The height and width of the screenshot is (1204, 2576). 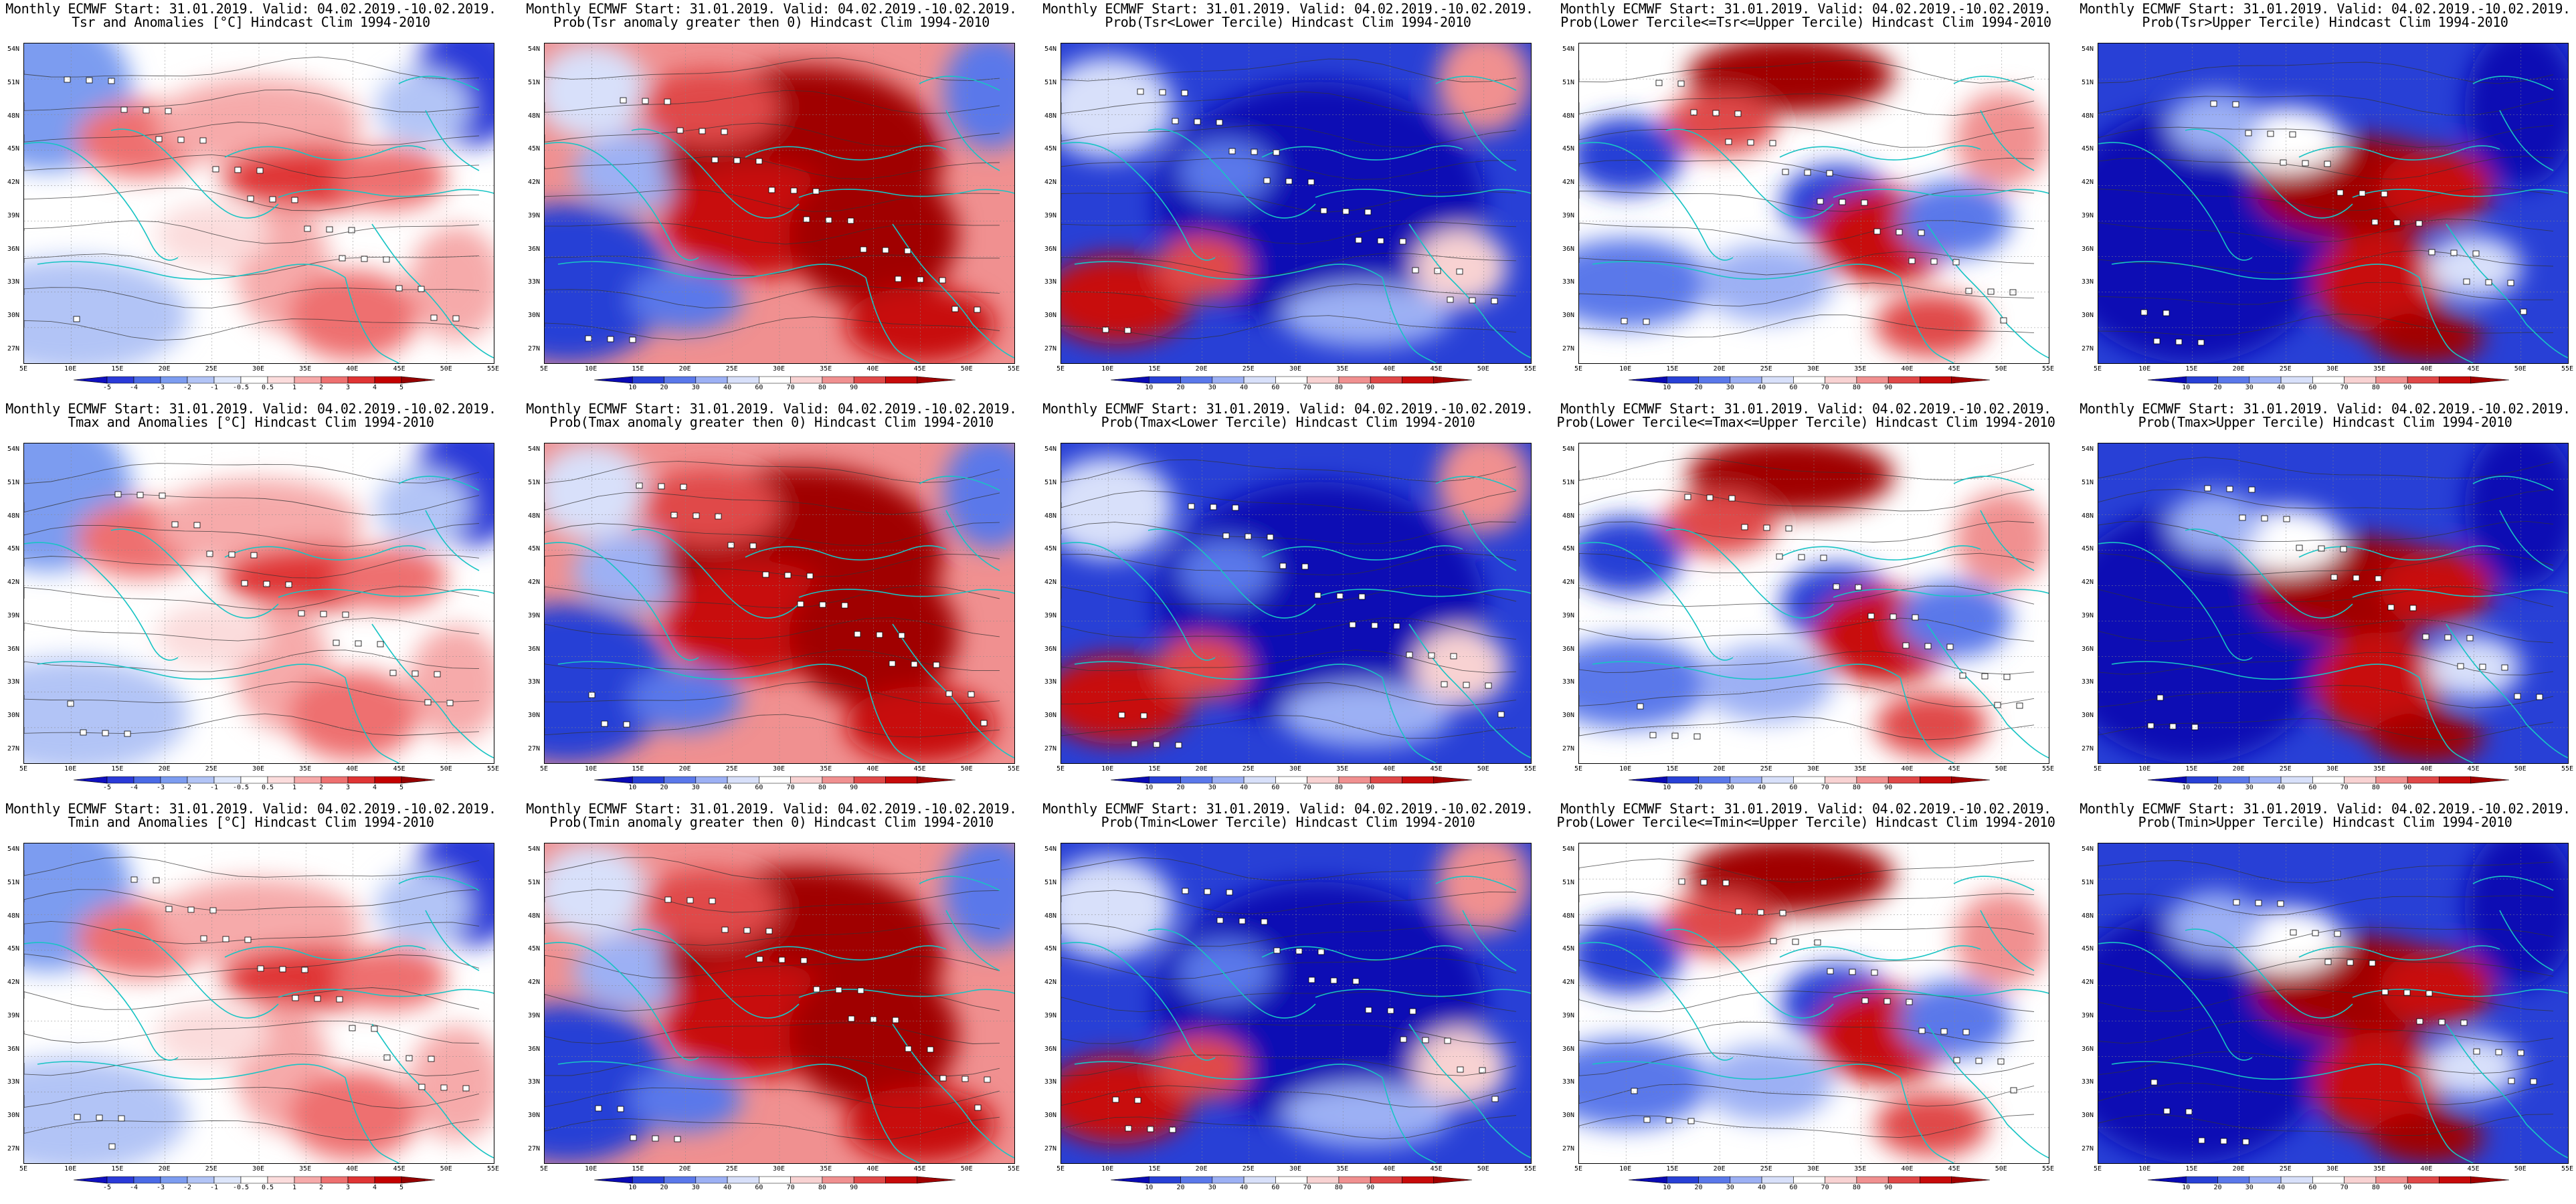 I want to click on latitude-label: 36N, so click(x=1568, y=649).